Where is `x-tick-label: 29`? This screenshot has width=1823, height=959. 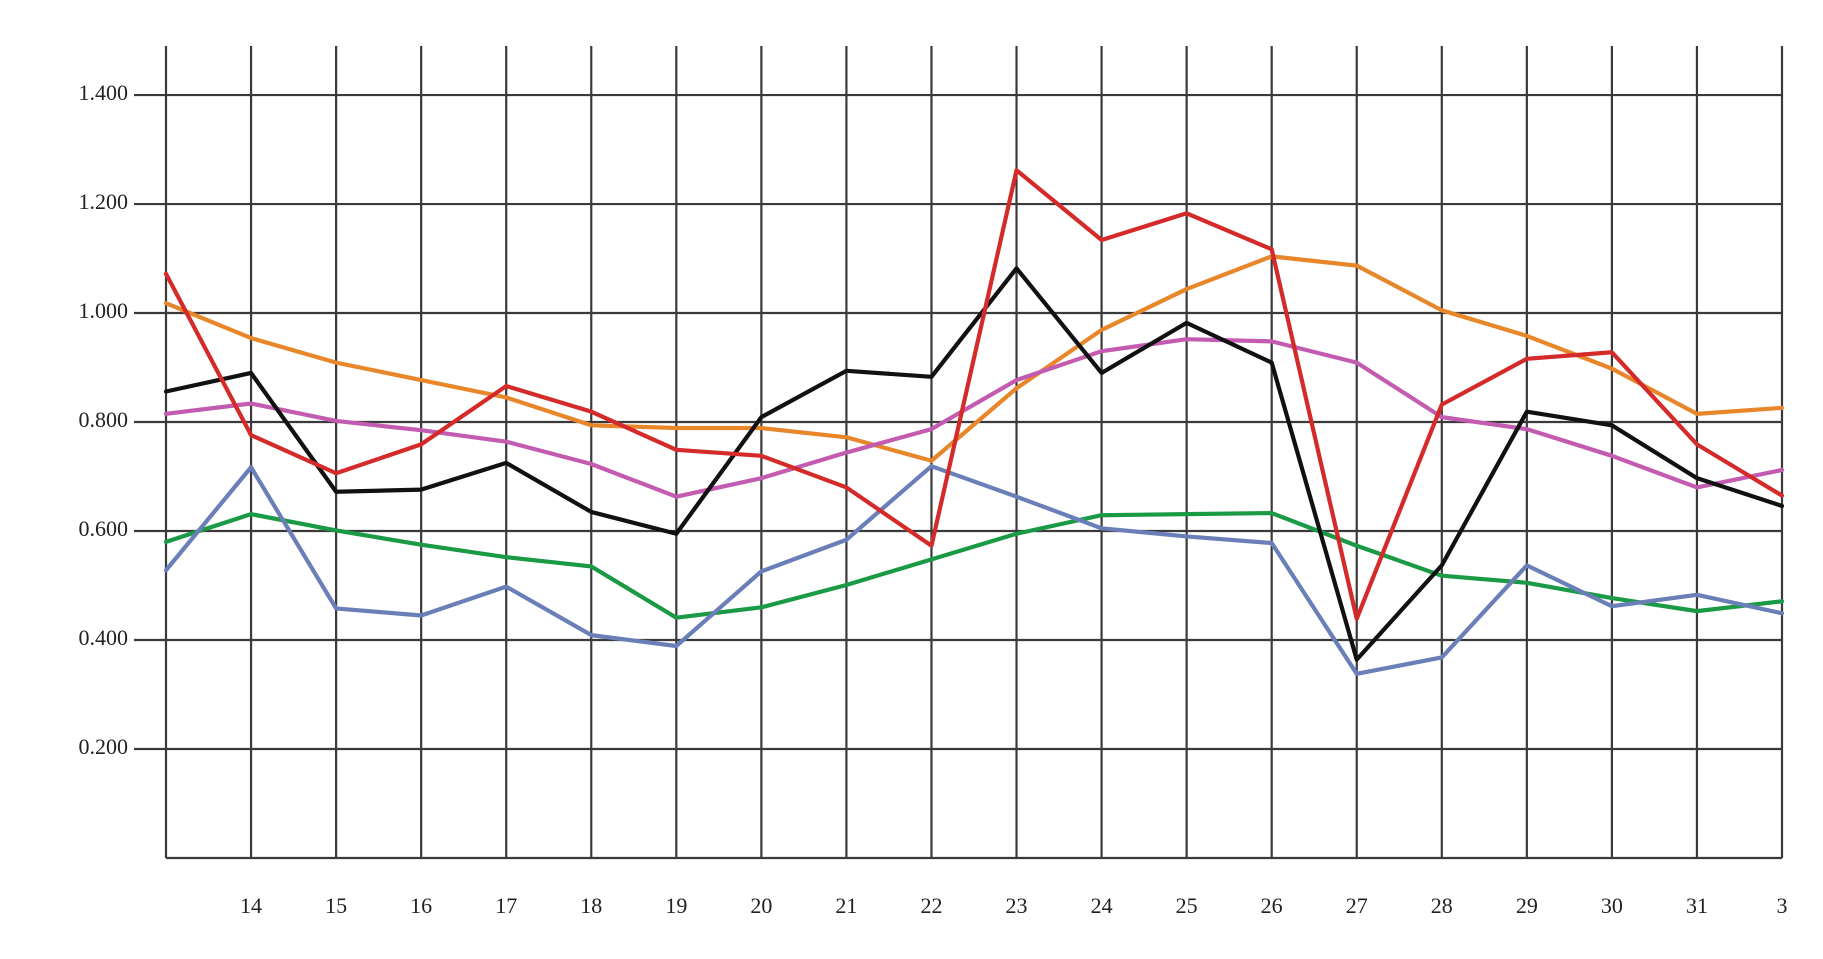 x-tick-label: 29 is located at coordinates (1527, 905).